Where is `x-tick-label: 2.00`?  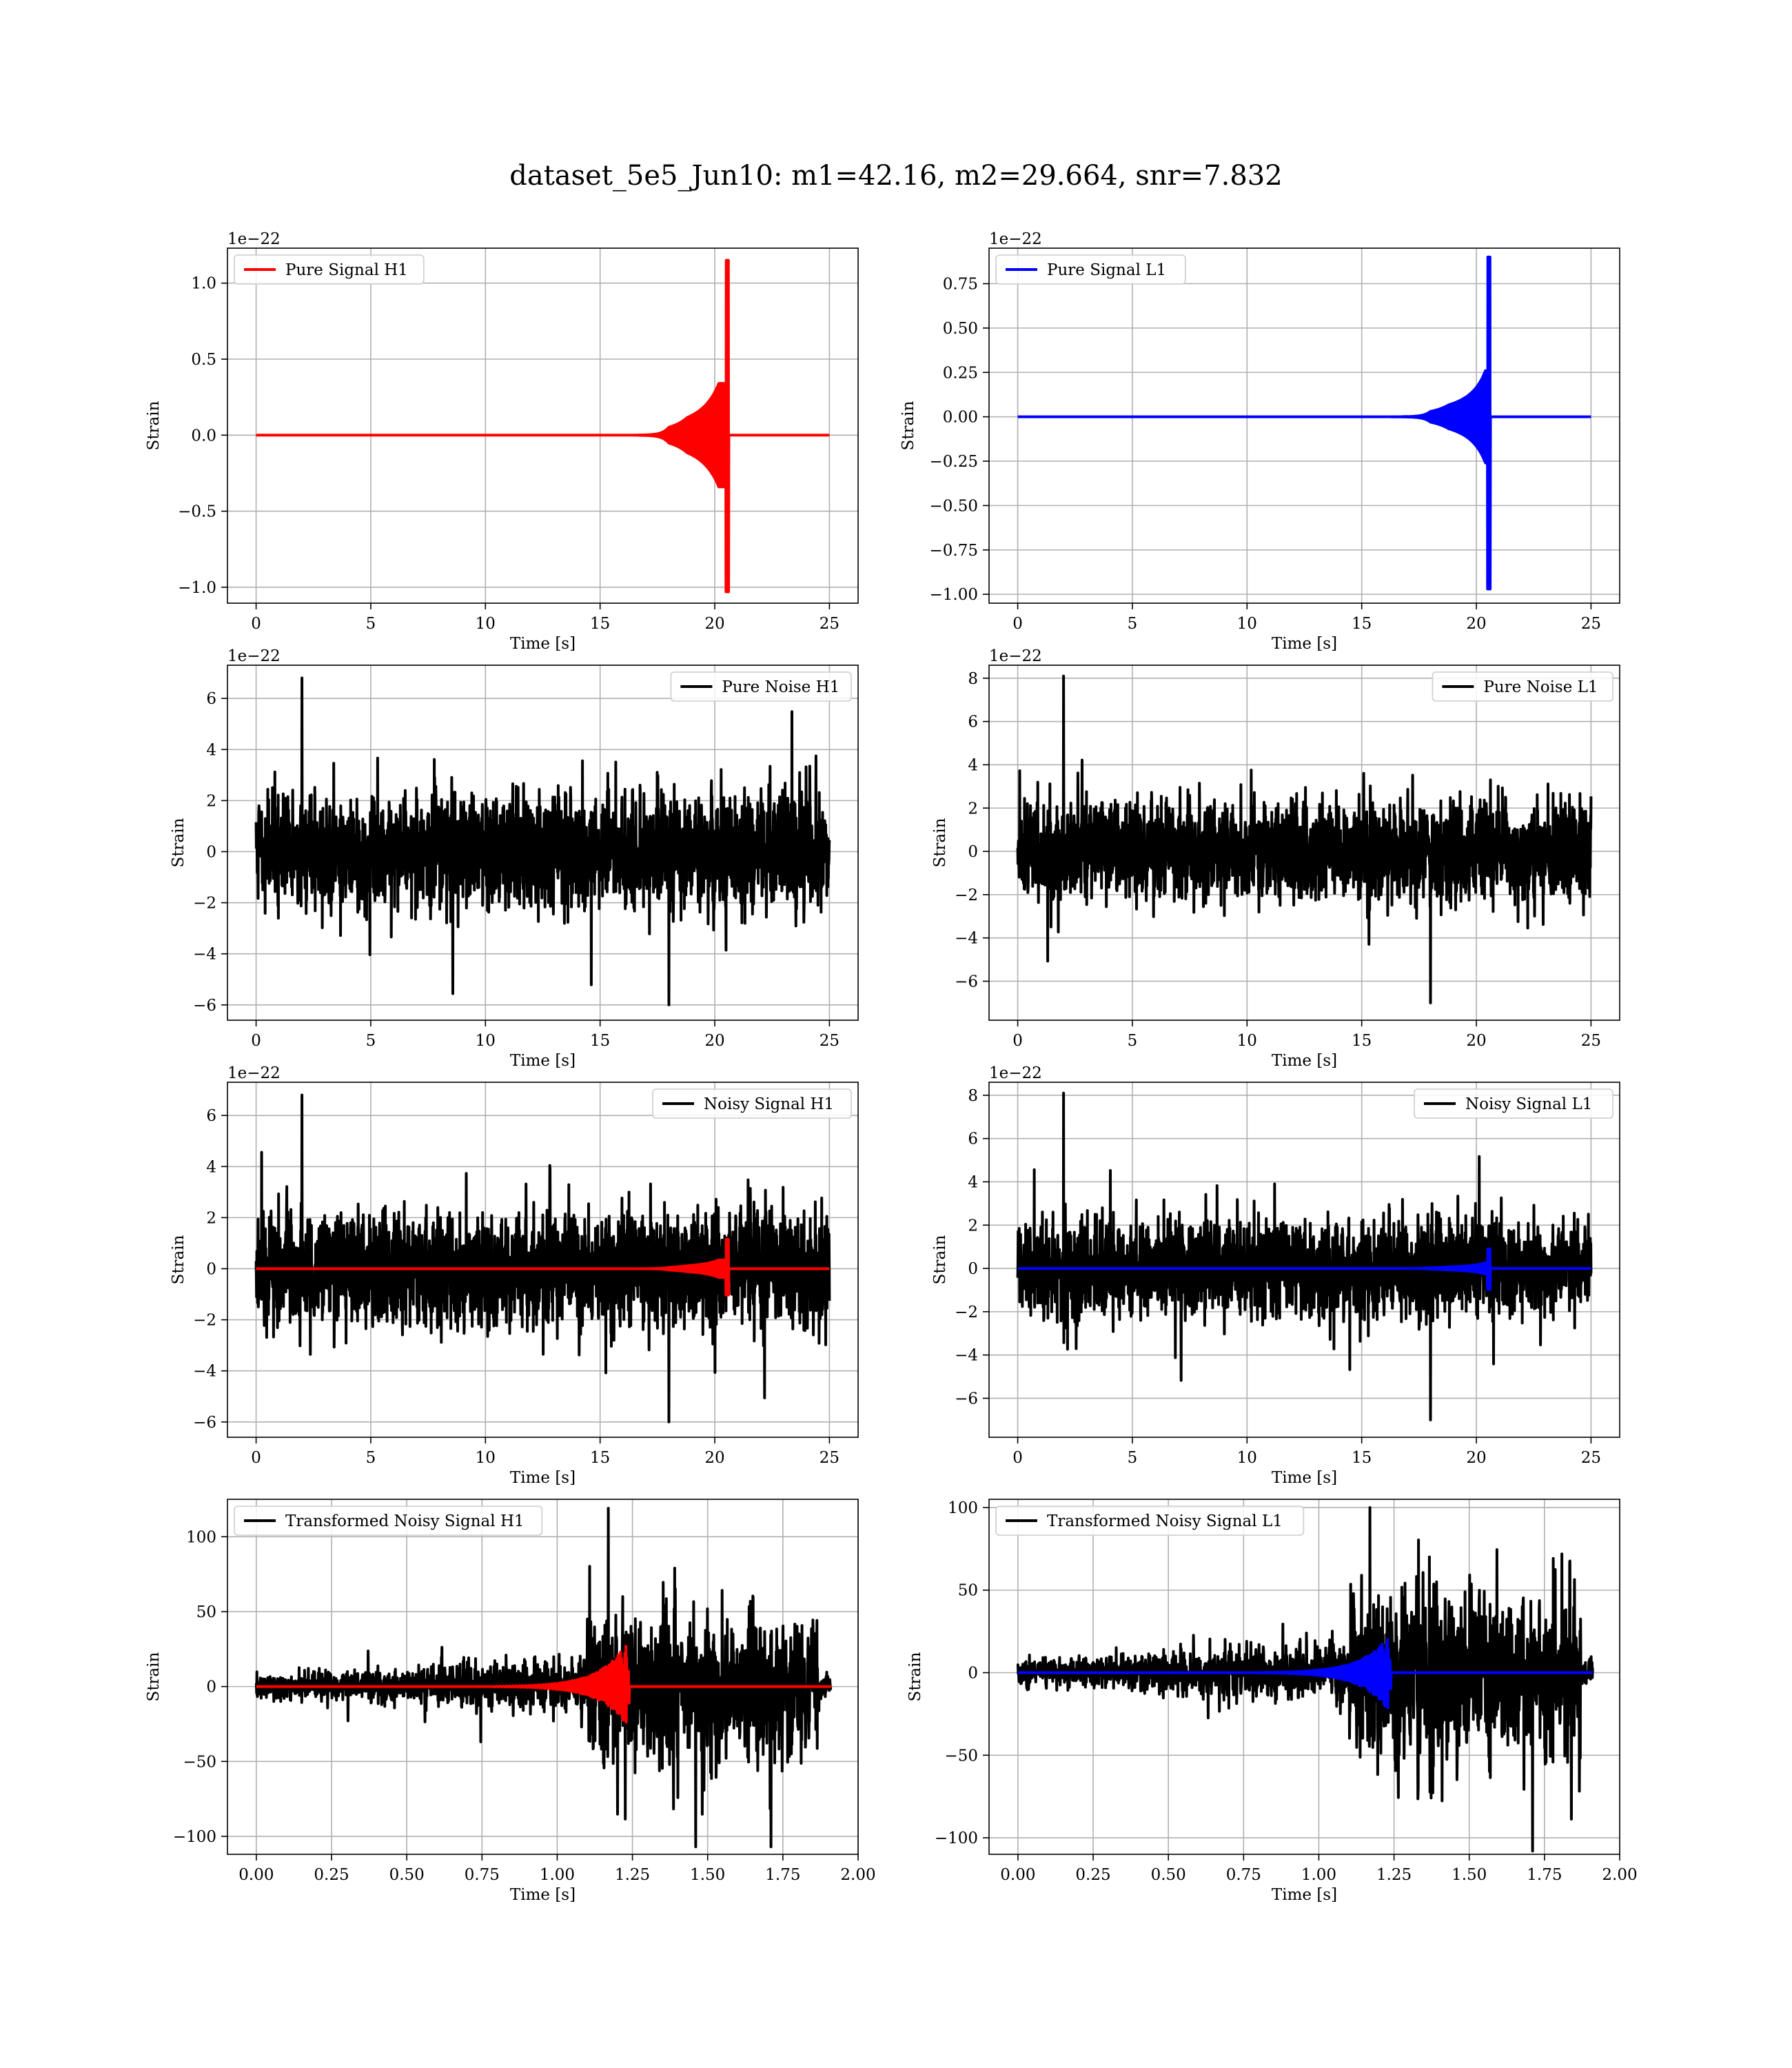
x-tick-label: 2.00 is located at coordinates (857, 1875).